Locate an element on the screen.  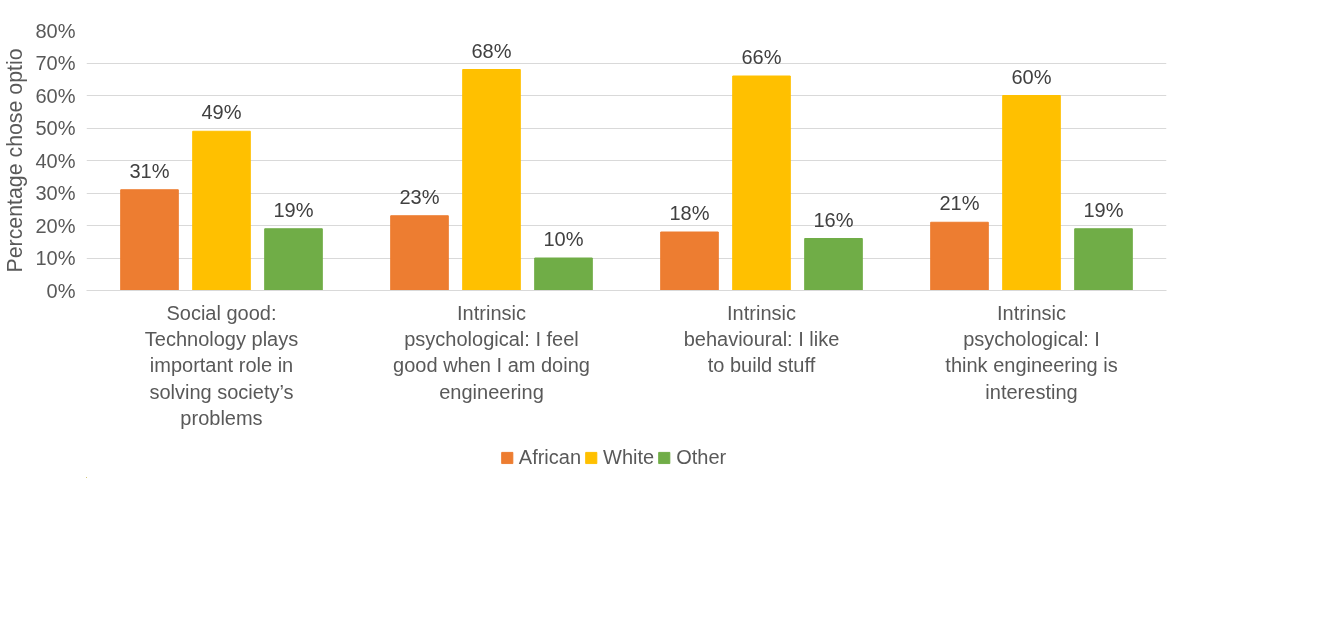
x-tick-label: Intrinsic psychological: I think engineering is interesting is located at coordinates (1031, 352).